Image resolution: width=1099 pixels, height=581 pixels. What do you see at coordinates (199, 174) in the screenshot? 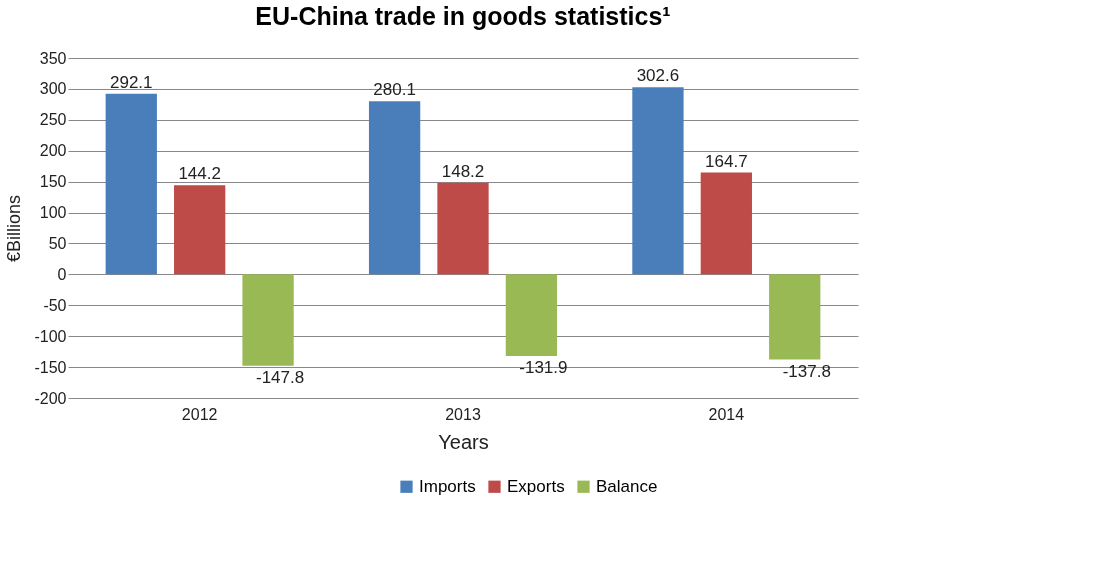
I see `data-label: 144.2` at bounding box center [199, 174].